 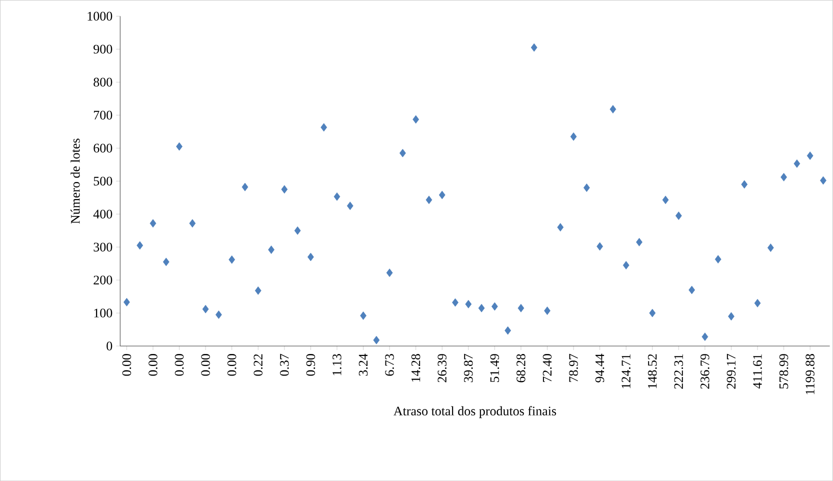 What do you see at coordinates (495, 368) in the screenshot?
I see `x-tick-label: 51.49` at bounding box center [495, 368].